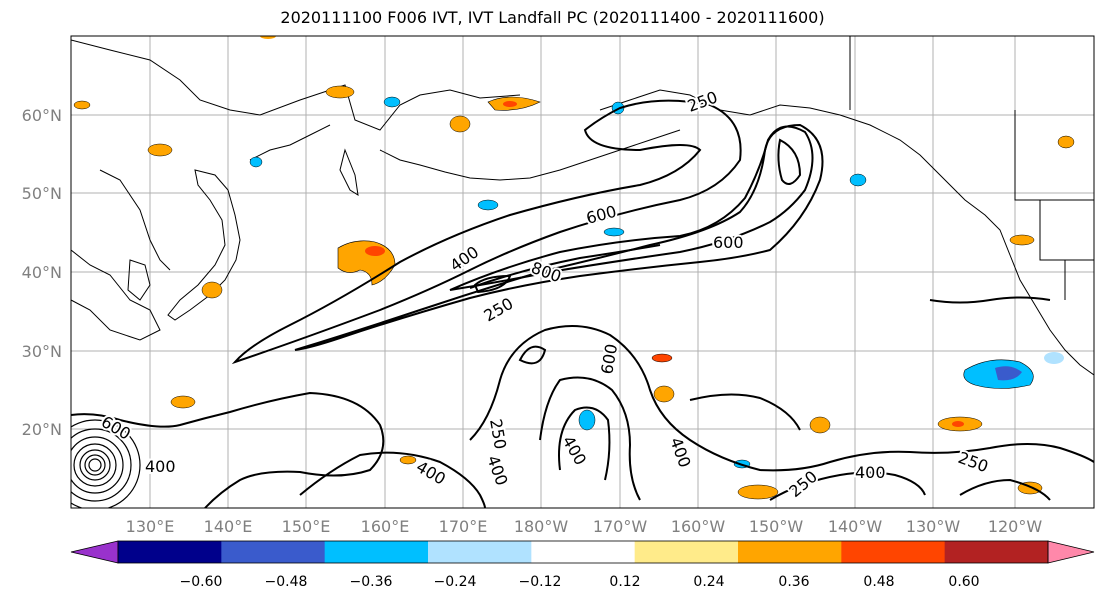 The height and width of the screenshot is (601, 1105). I want to click on colorbar, so click(582, 552).